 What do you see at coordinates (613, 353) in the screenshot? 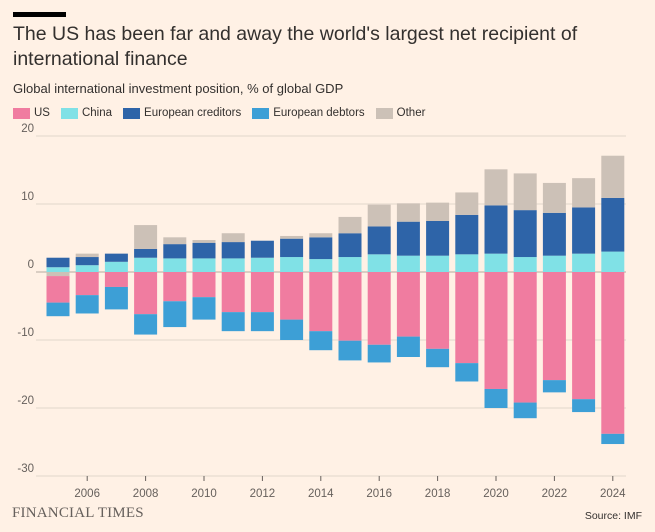
I see `bar-us-2024` at bounding box center [613, 353].